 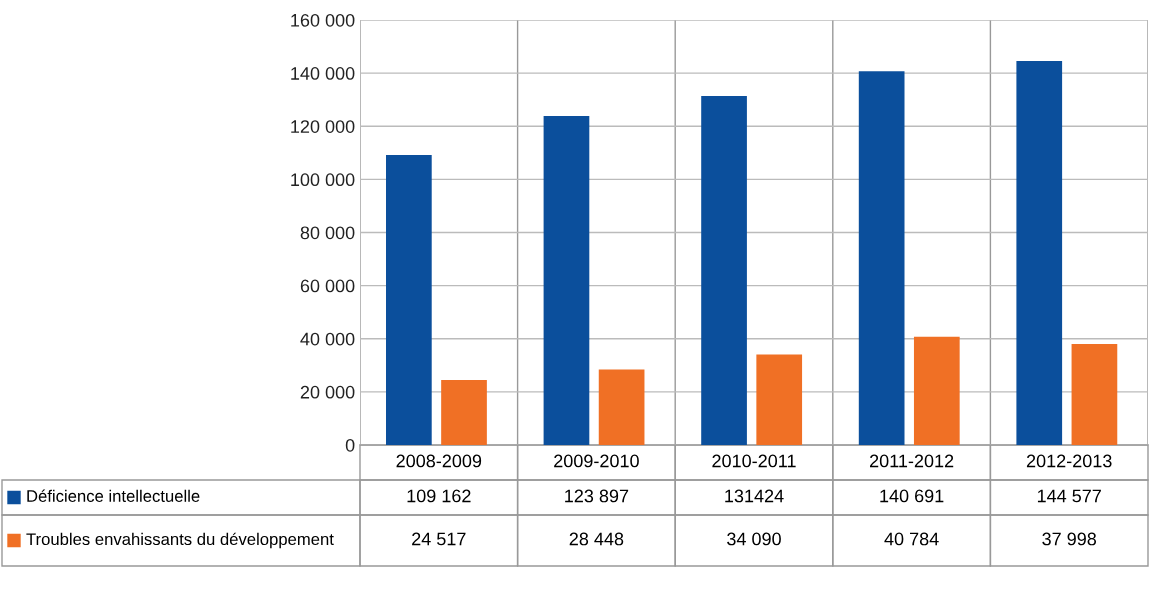 What do you see at coordinates (596, 539) in the screenshot?
I see `data-label: 28 448` at bounding box center [596, 539].